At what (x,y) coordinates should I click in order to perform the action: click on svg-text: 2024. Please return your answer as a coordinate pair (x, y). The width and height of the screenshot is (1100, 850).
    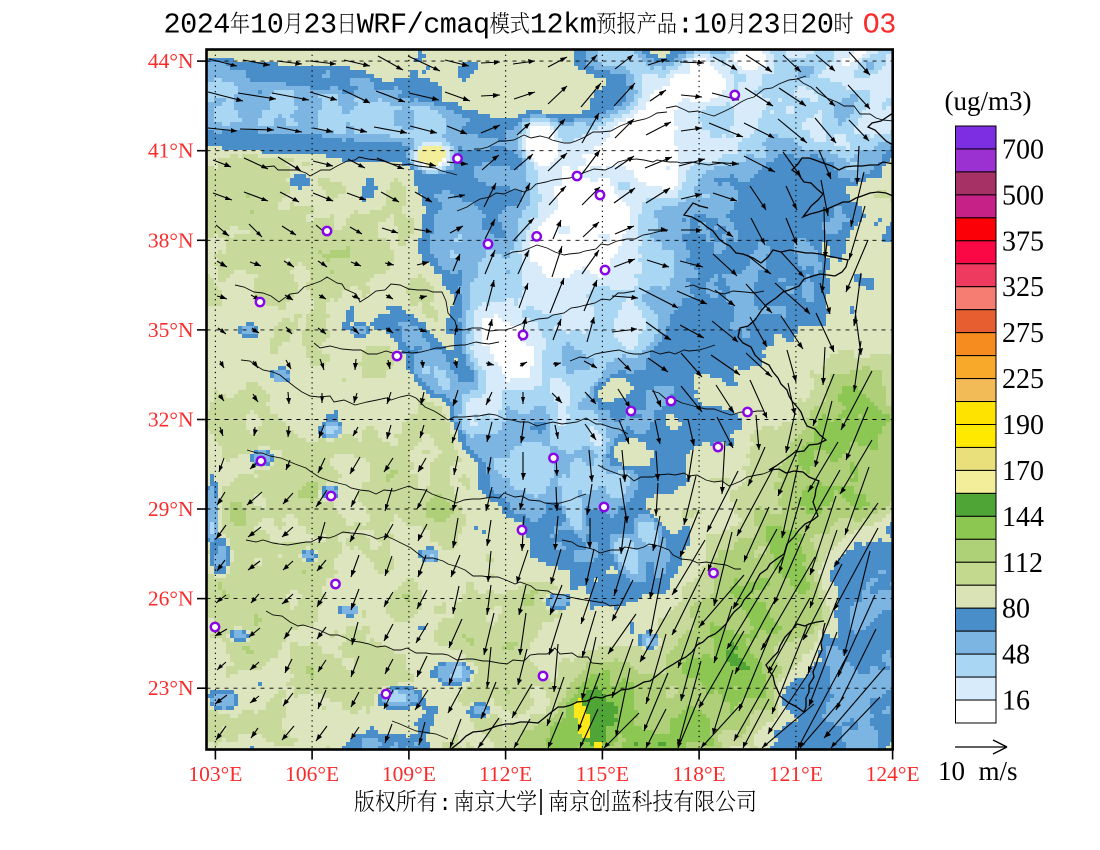
    Looking at the image, I should click on (197, 25).